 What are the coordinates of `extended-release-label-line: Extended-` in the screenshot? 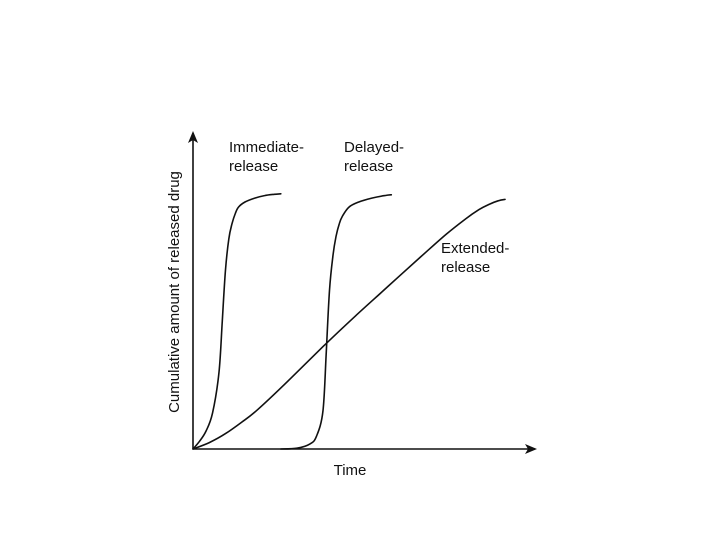 It's located at (475, 248).